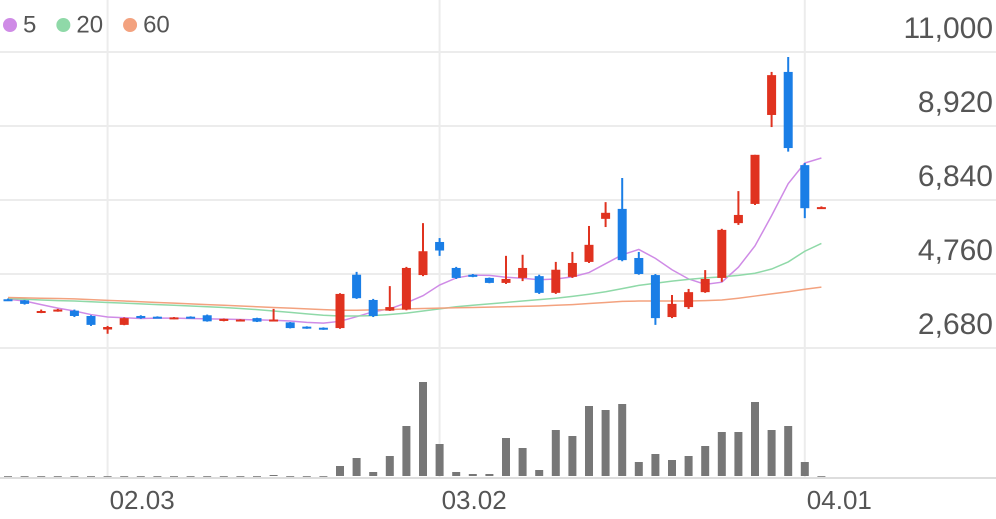 The width and height of the screenshot is (996, 519). I want to click on y-tick-label: 2,680, so click(955, 324).